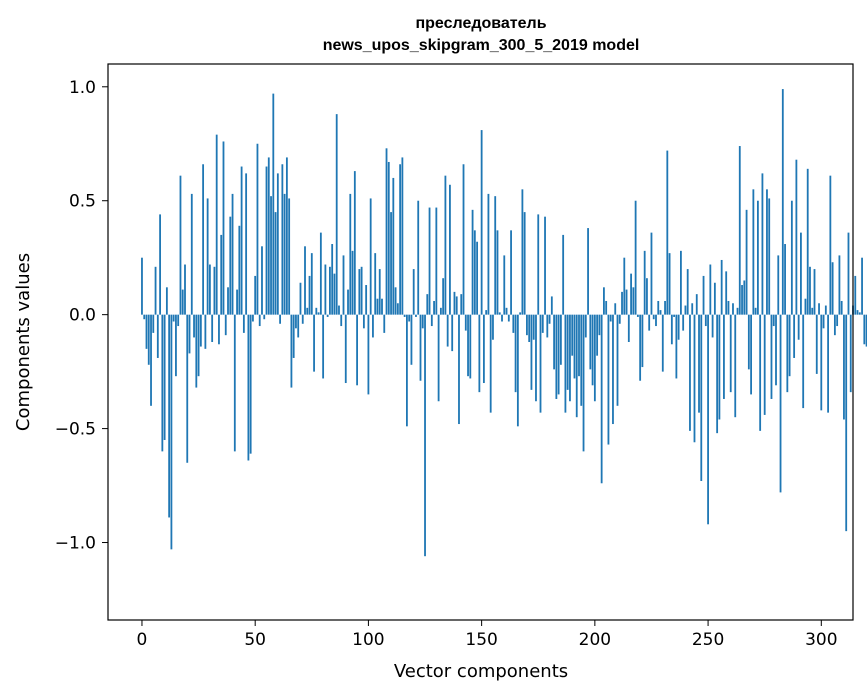 The width and height of the screenshot is (867, 696). I want to click on y-tick-label: 0.0, so click(82, 316).